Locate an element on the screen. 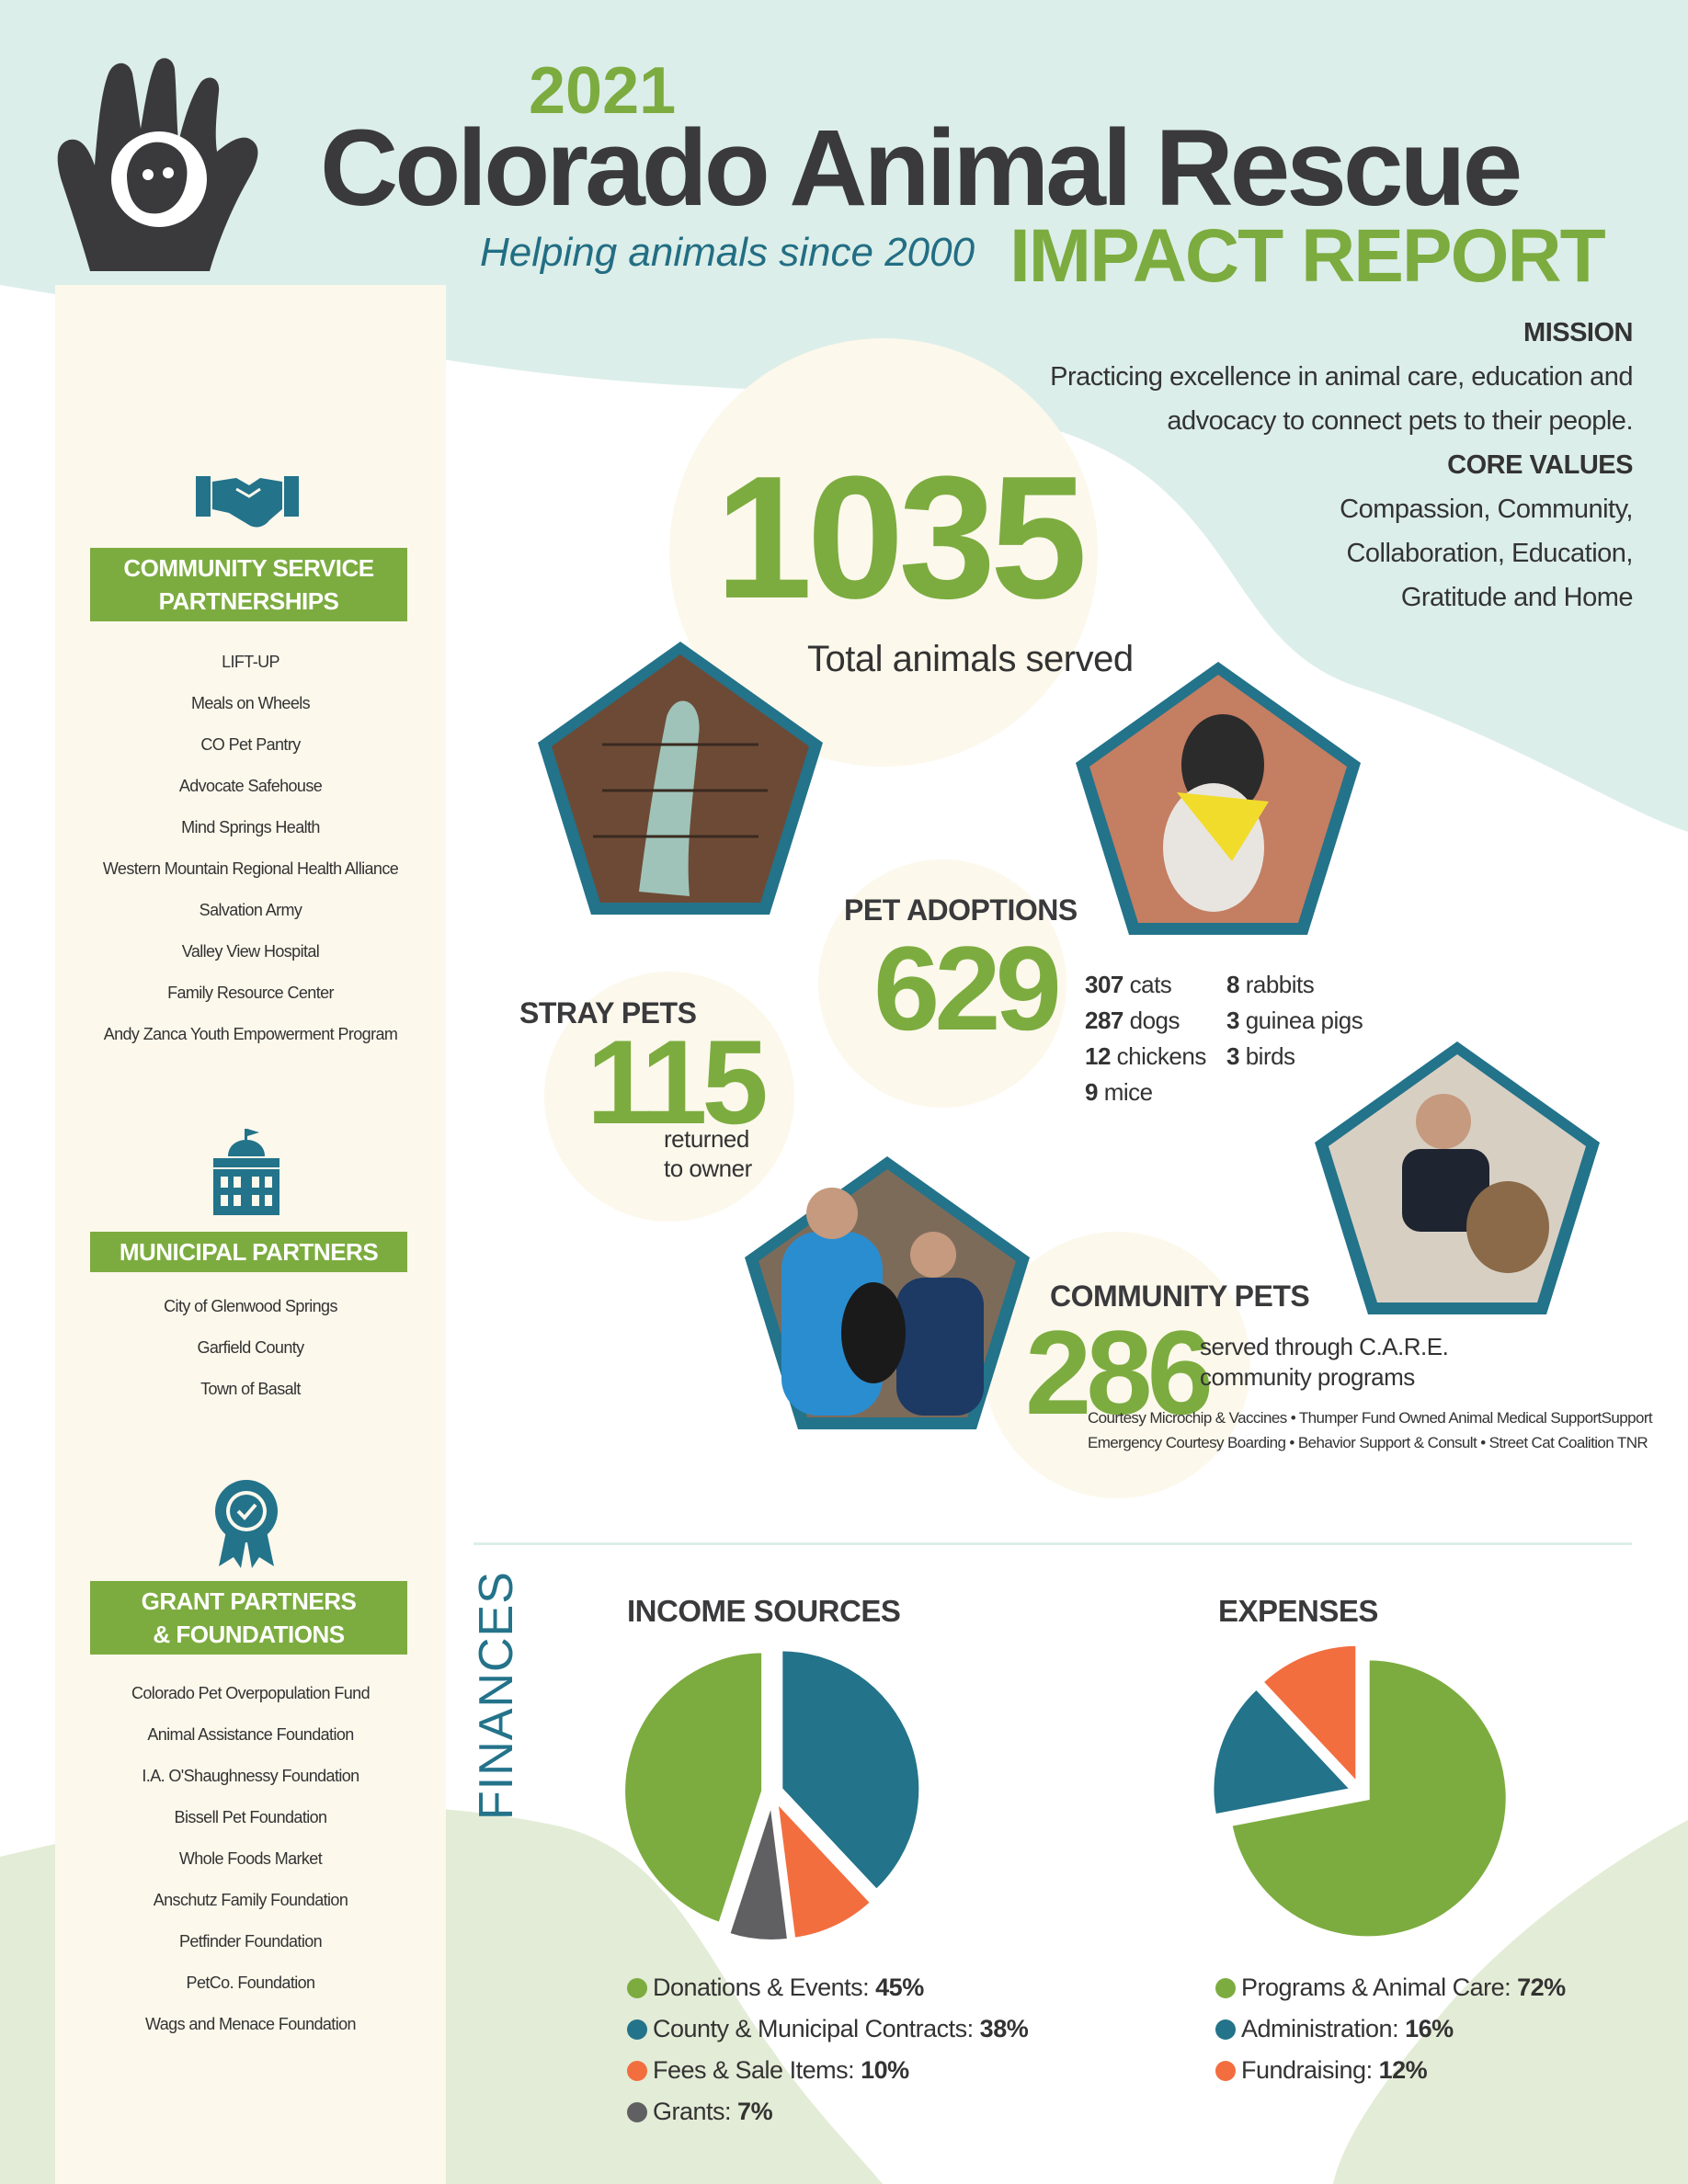 The width and height of the screenshot is (1688, 2184). list-item: Bissell Pet Foundation is located at coordinates (251, 1817).